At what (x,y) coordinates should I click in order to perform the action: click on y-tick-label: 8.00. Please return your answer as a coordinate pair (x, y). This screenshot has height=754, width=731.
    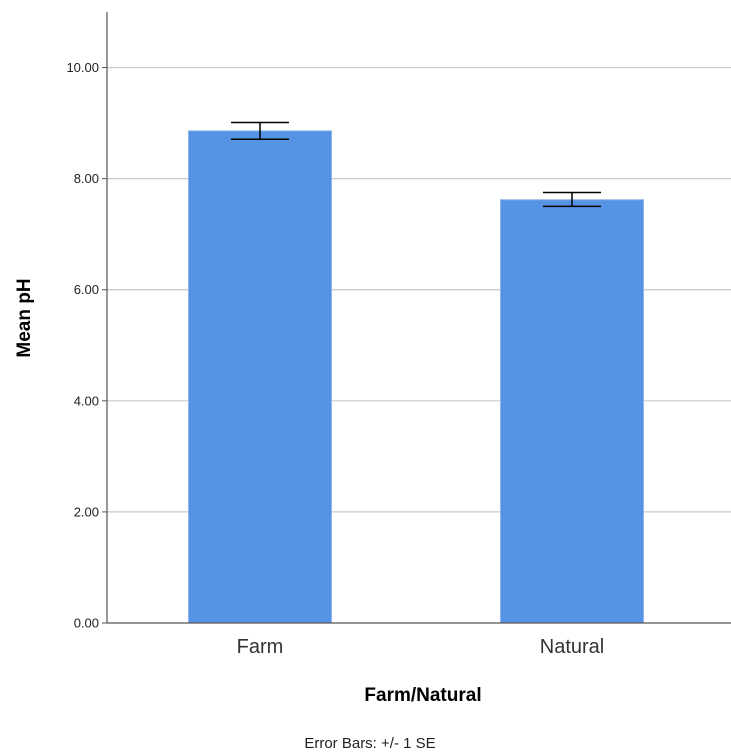
    Looking at the image, I should click on (86, 178).